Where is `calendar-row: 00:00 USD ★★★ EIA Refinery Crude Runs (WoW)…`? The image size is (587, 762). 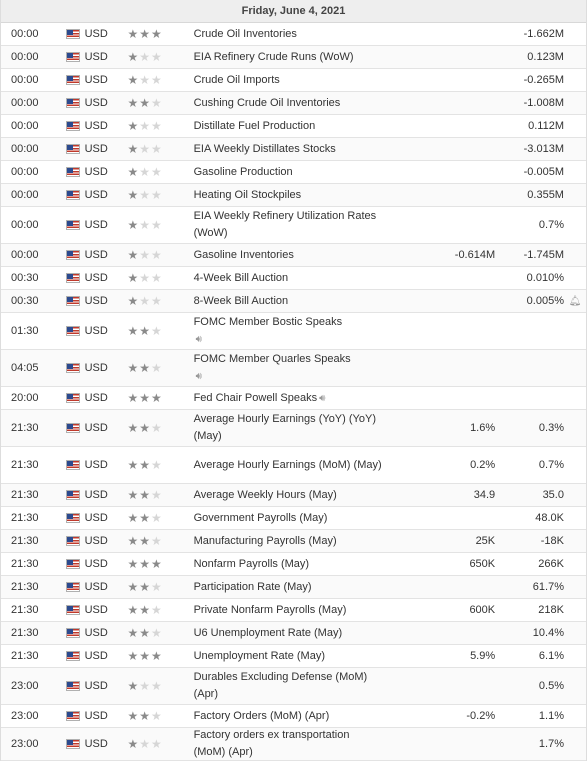
calendar-row: 00:00 USD ★★★ EIA Refinery Crude Runs (WoW)… is located at coordinates (293, 57).